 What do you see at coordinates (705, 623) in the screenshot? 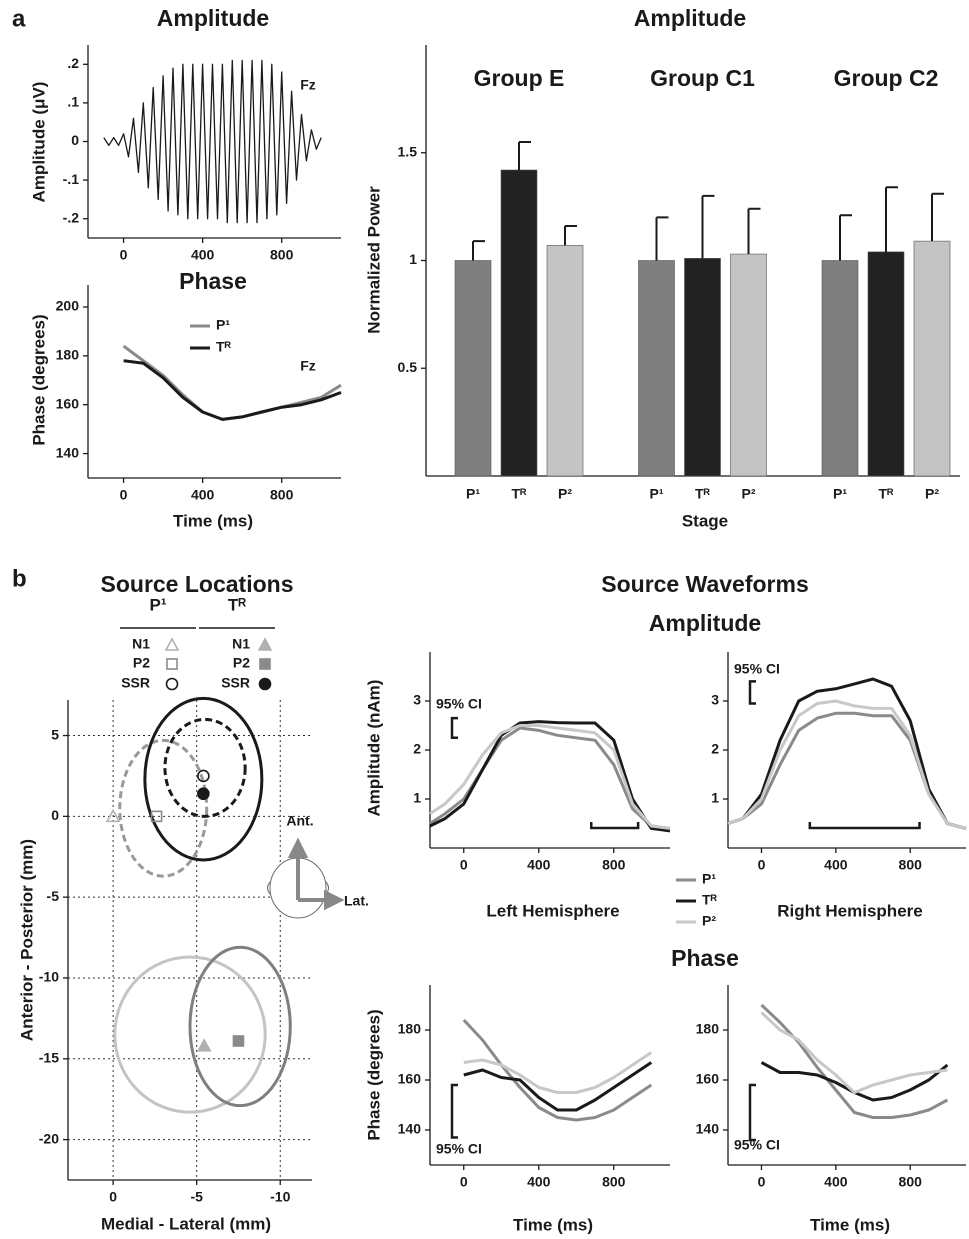
I see `section-subtitle: Amplitude` at bounding box center [705, 623].